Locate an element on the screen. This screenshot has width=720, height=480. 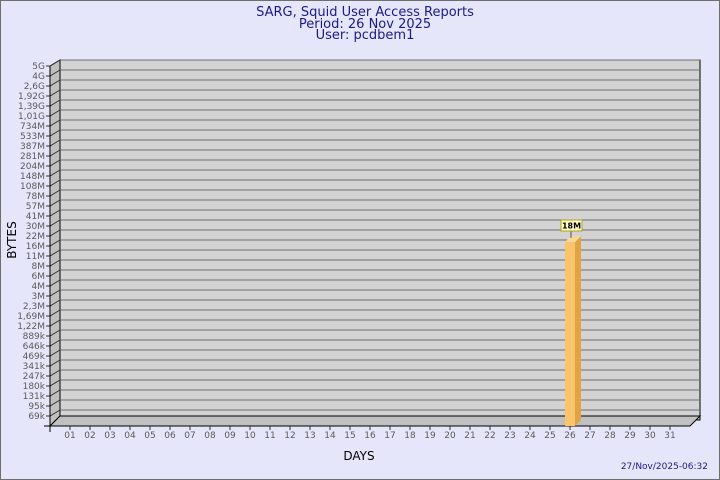
x-tick-label: 04 is located at coordinates (130, 436).